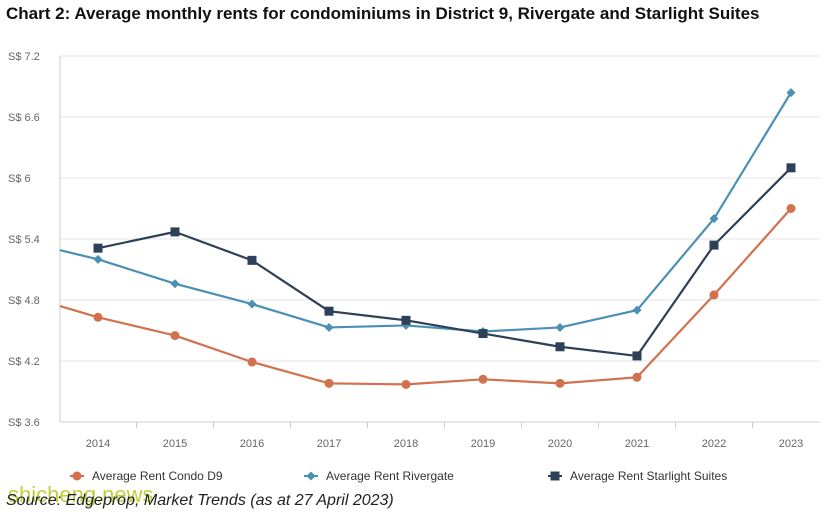 This screenshot has width=828, height=518. Describe the element at coordinates (81, 494) in the screenshot. I see `watermark: shicheng.news` at that location.